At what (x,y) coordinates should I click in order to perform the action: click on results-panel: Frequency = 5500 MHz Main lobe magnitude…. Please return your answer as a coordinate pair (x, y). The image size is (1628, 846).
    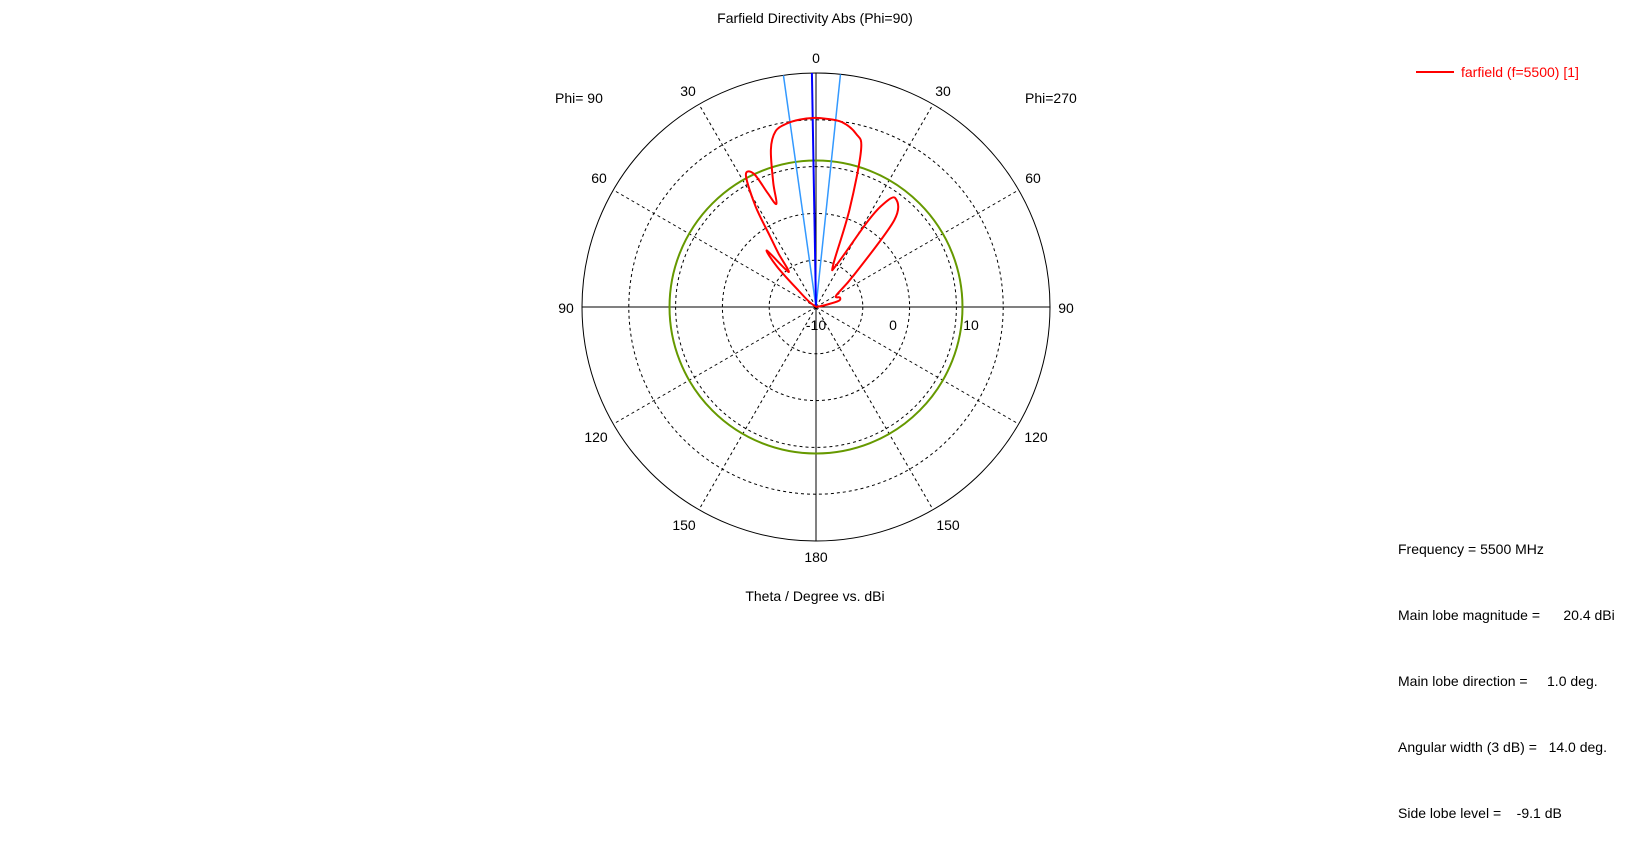
    Looking at the image, I should click on (1506, 670).